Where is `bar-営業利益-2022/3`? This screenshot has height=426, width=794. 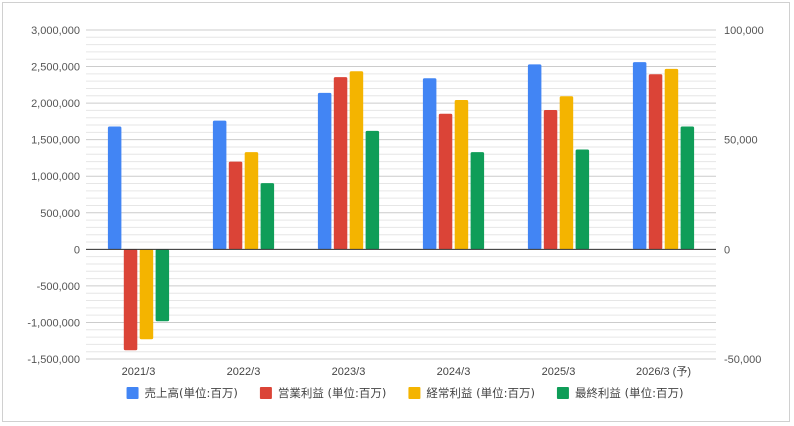
bar-営業利益-2022/3 is located at coordinates (235, 205).